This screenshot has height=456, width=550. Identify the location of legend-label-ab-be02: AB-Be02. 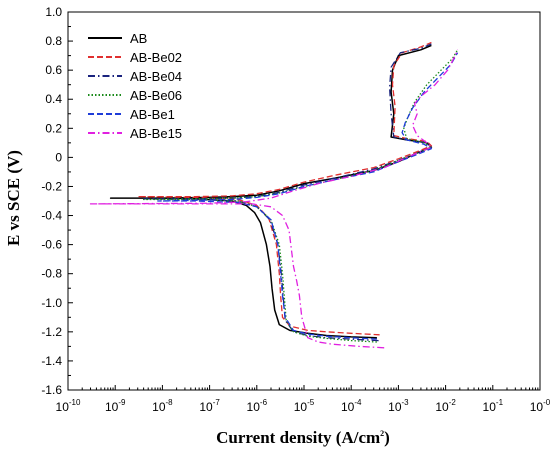
(156, 57).